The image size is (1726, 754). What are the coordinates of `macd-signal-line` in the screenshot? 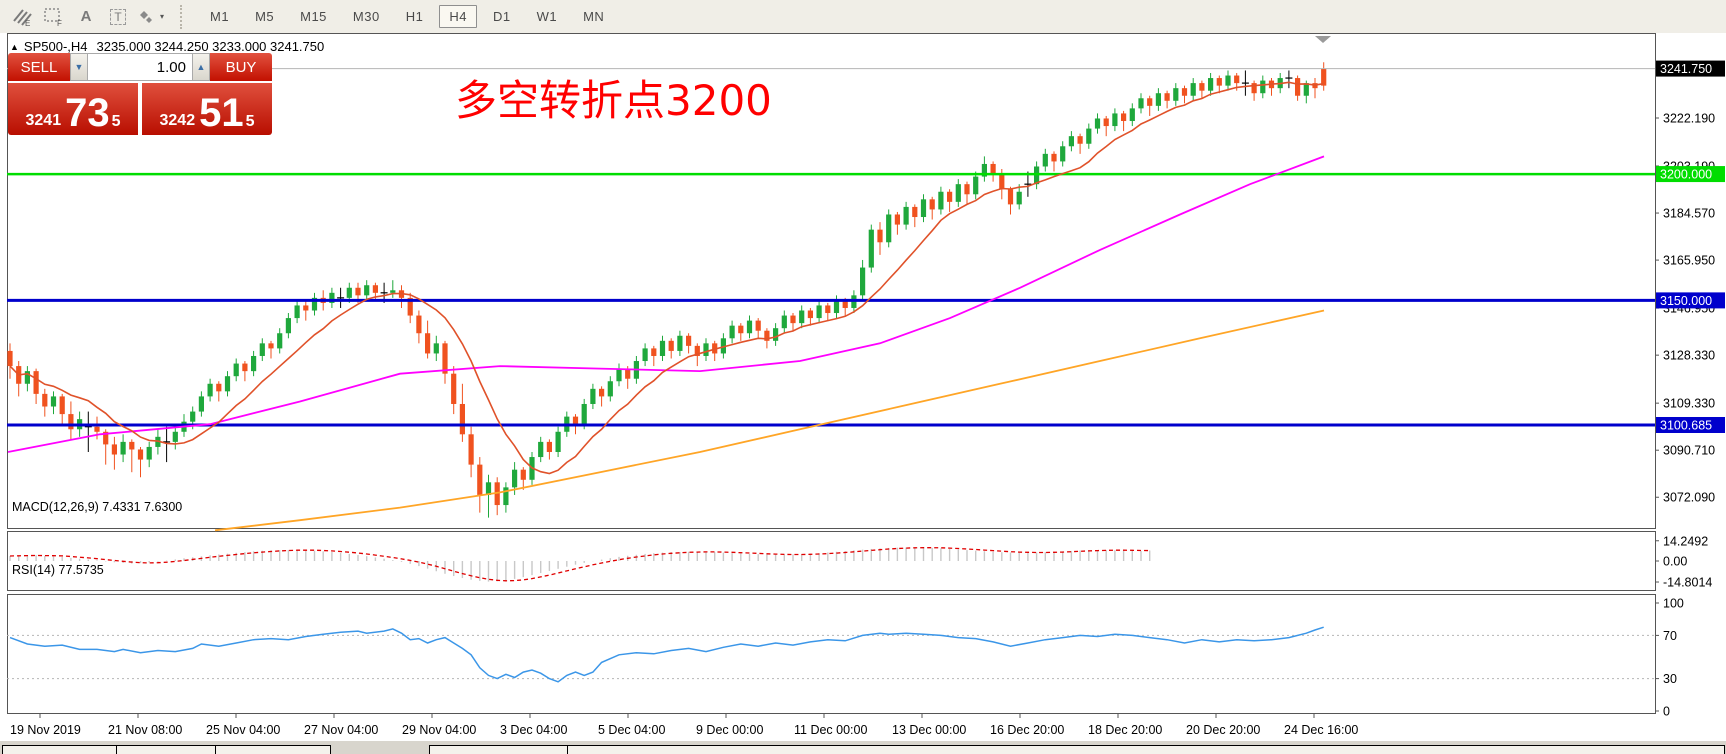 It's located at (579, 564).